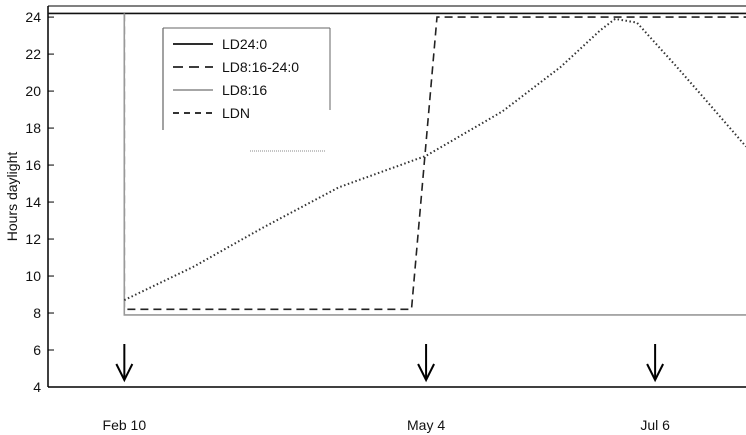 The width and height of the screenshot is (746, 435). What do you see at coordinates (33, 17) in the screenshot?
I see `y-tick-label: 24` at bounding box center [33, 17].